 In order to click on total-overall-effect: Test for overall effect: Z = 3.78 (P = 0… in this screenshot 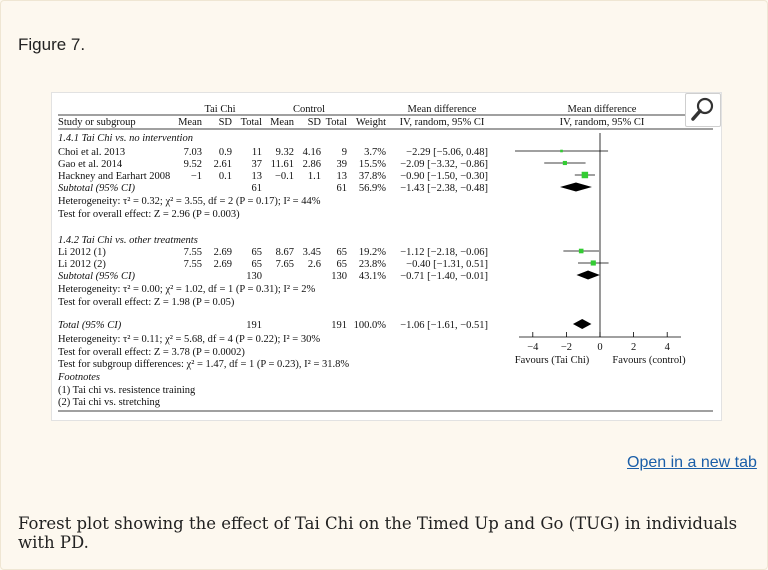, I will do `click(151, 352)`.